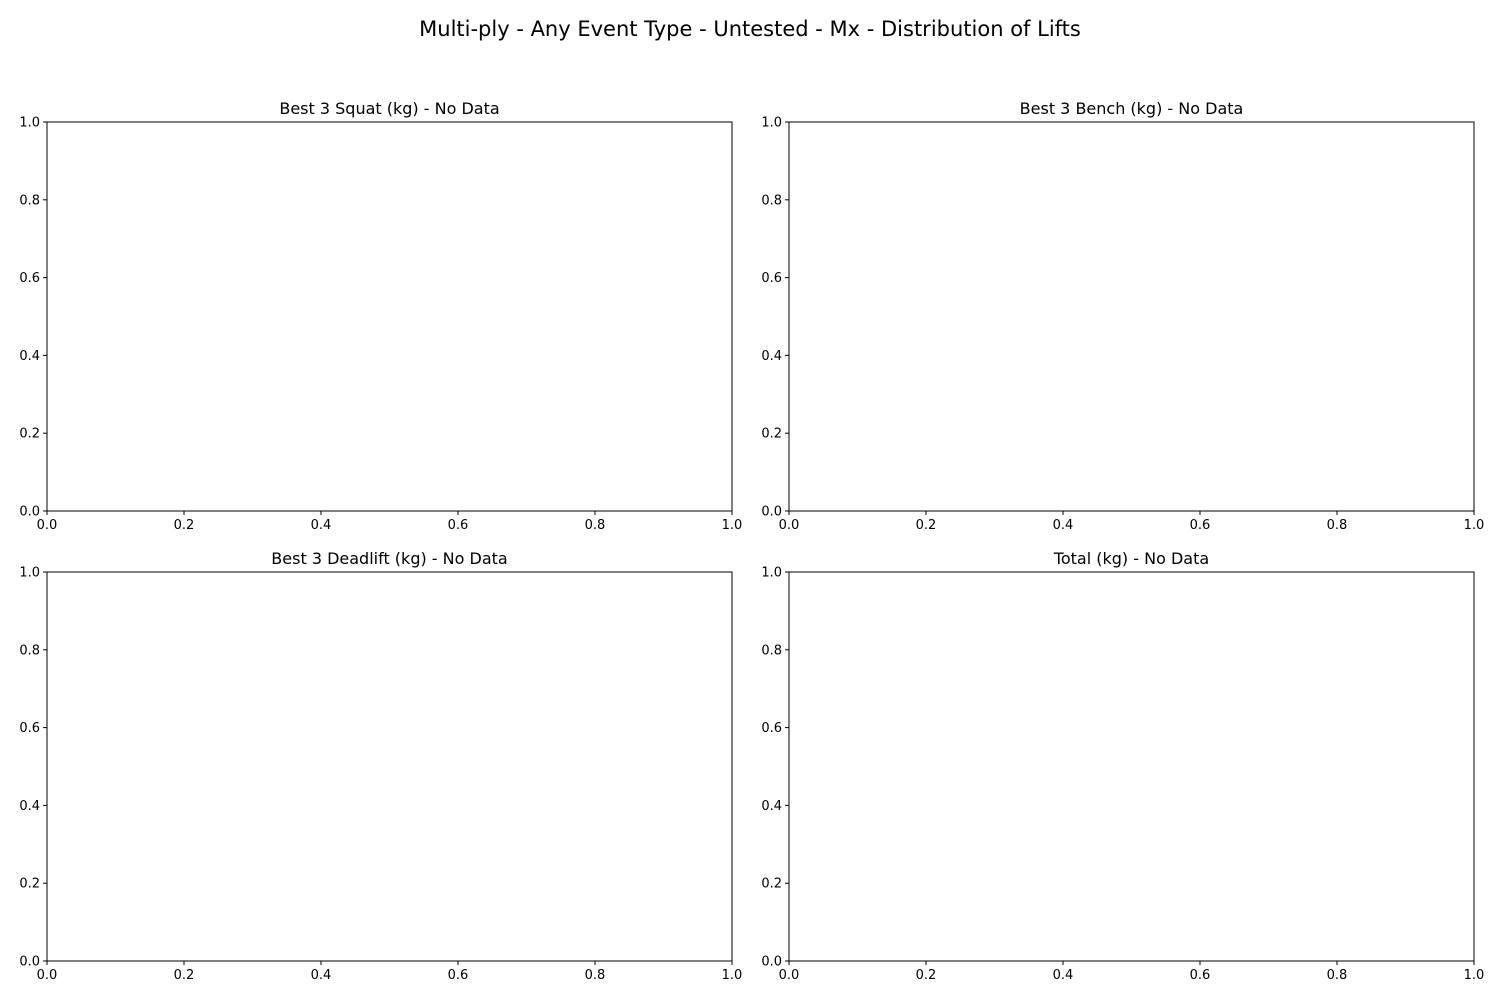 The width and height of the screenshot is (1500, 1000). Describe the element at coordinates (29, 200) in the screenshot. I see `y-tick-label-squat: 0.8` at that location.